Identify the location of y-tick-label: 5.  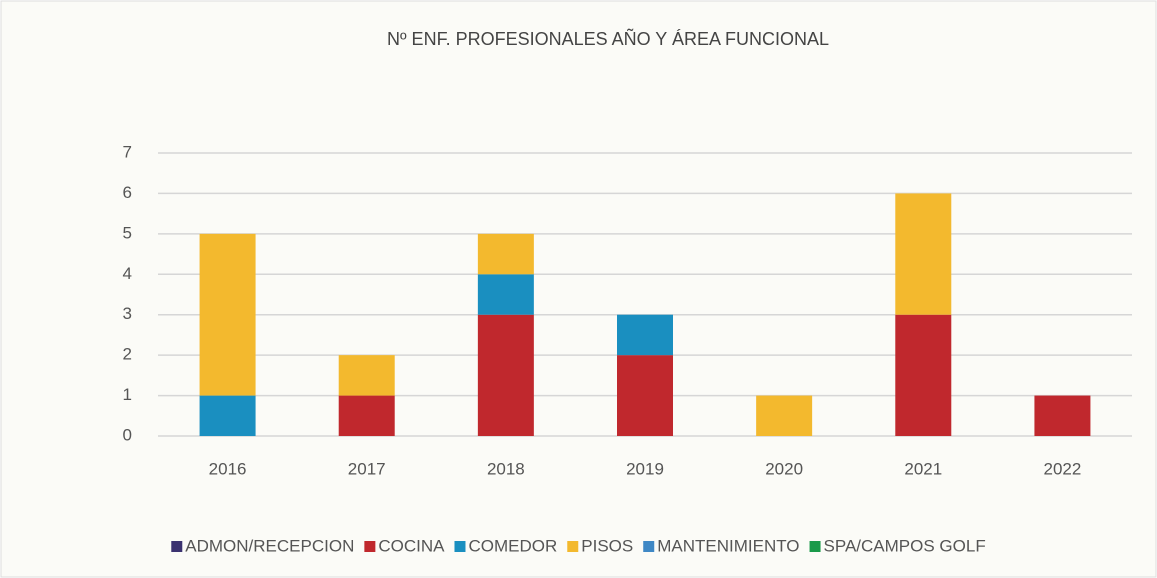
(127, 232).